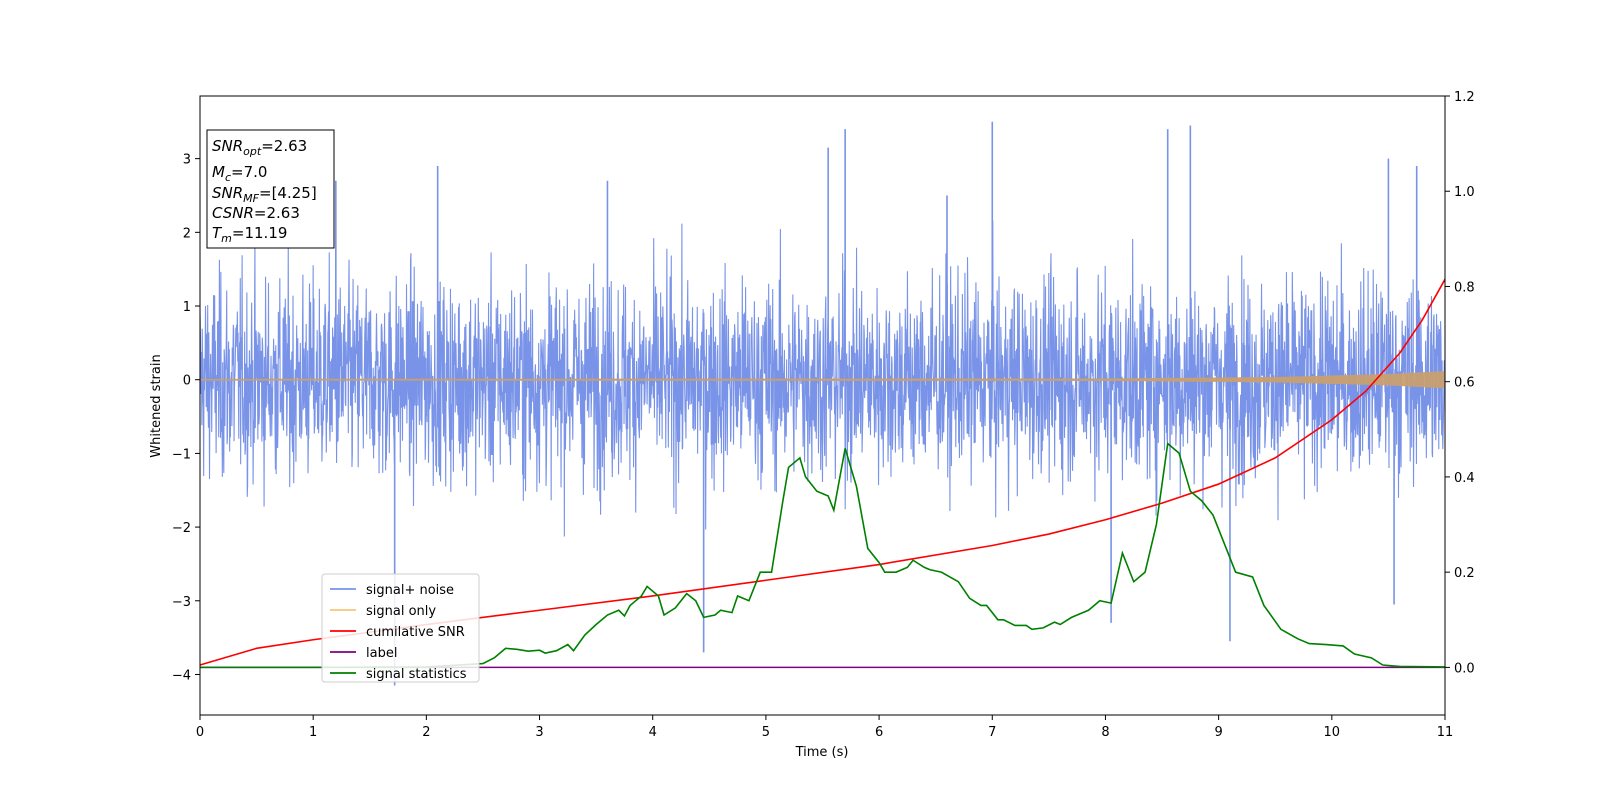 Image resolution: width=1600 pixels, height=800 pixels. Describe the element at coordinates (1218, 732) in the screenshot. I see `x-tick-label: 9` at that location.